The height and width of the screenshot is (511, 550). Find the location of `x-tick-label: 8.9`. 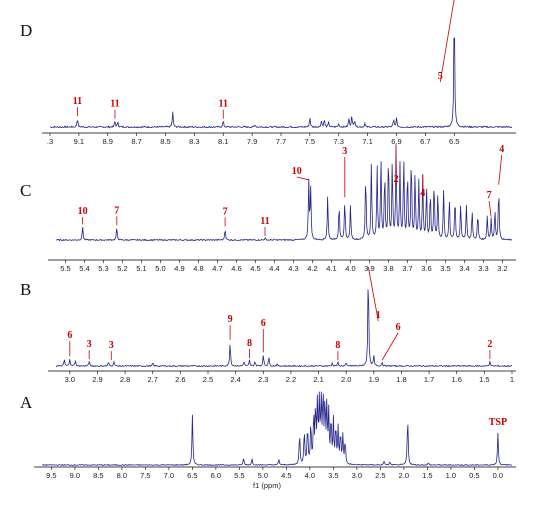

x-tick-label: 8.9 is located at coordinates (108, 141).